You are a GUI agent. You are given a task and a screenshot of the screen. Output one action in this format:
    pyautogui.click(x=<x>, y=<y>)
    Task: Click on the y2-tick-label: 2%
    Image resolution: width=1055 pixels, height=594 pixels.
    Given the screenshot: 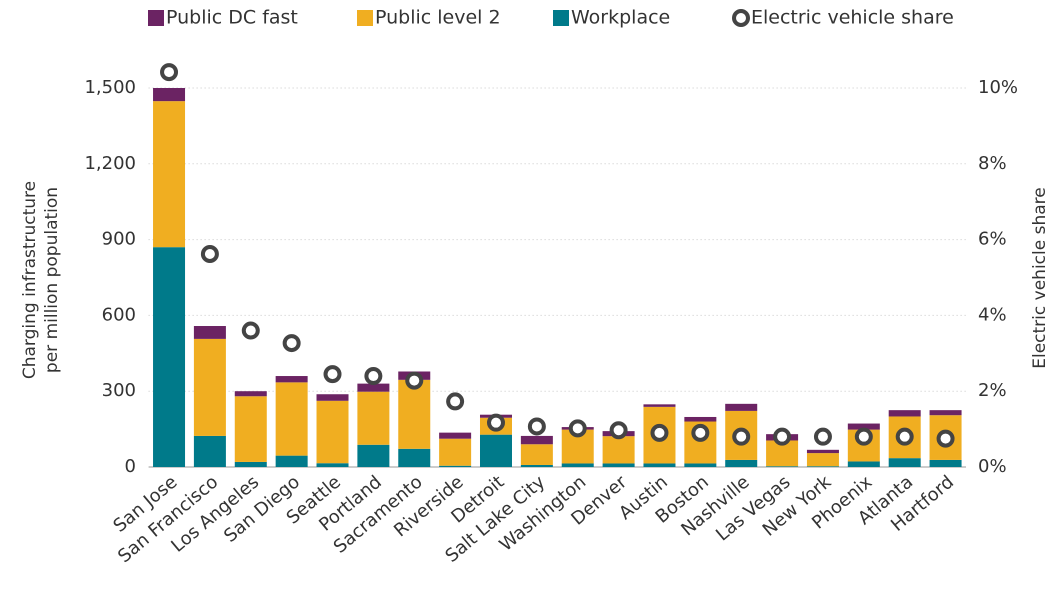 What is the action you would take?
    pyautogui.click(x=992, y=390)
    